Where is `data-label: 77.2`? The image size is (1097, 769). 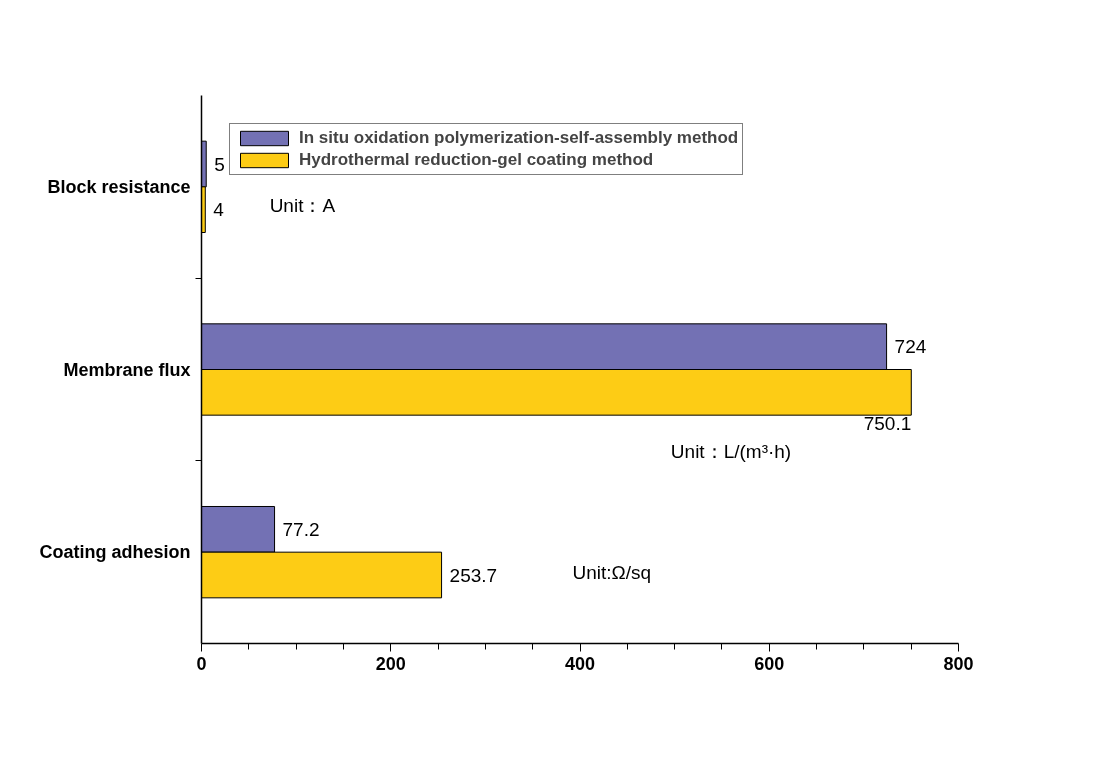
data-label: 77.2 is located at coordinates (301, 529).